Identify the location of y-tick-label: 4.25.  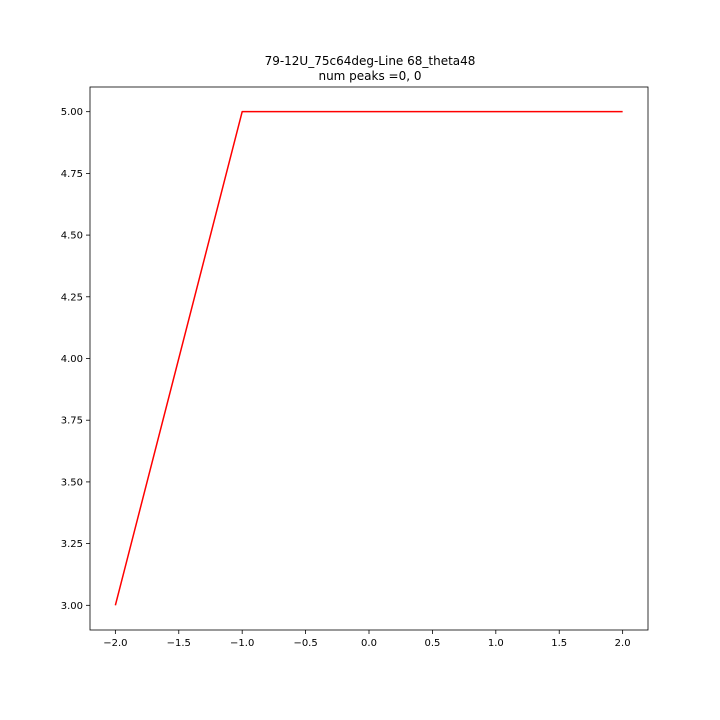
(72, 297).